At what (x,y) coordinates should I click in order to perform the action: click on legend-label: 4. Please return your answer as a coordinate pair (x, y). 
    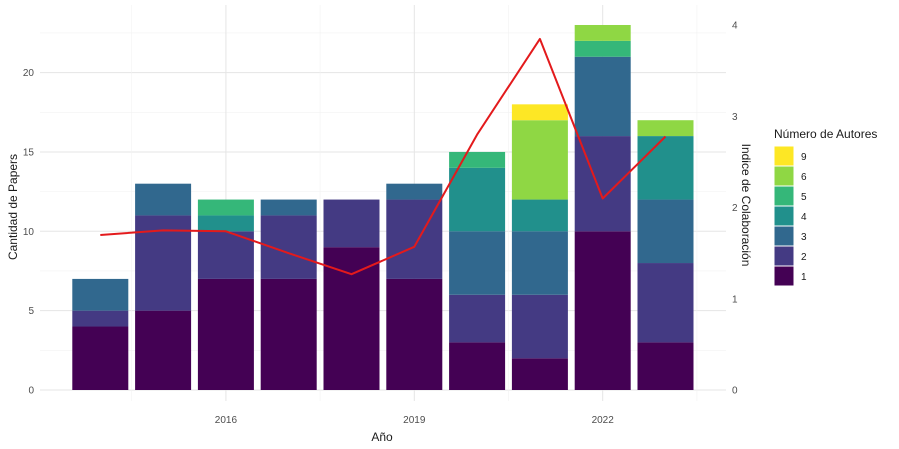
    Looking at the image, I should click on (804, 217).